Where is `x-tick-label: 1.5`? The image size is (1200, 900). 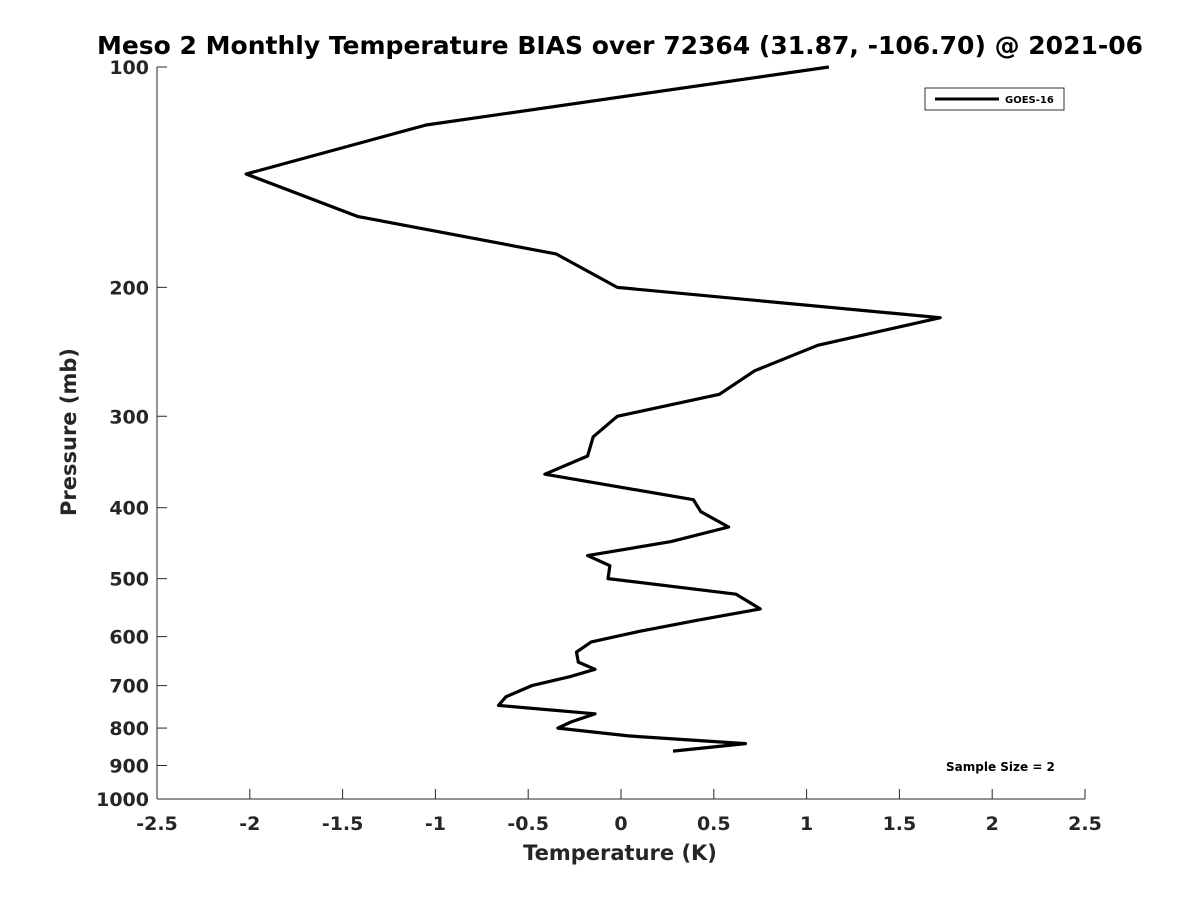 x-tick-label: 1.5 is located at coordinates (900, 824).